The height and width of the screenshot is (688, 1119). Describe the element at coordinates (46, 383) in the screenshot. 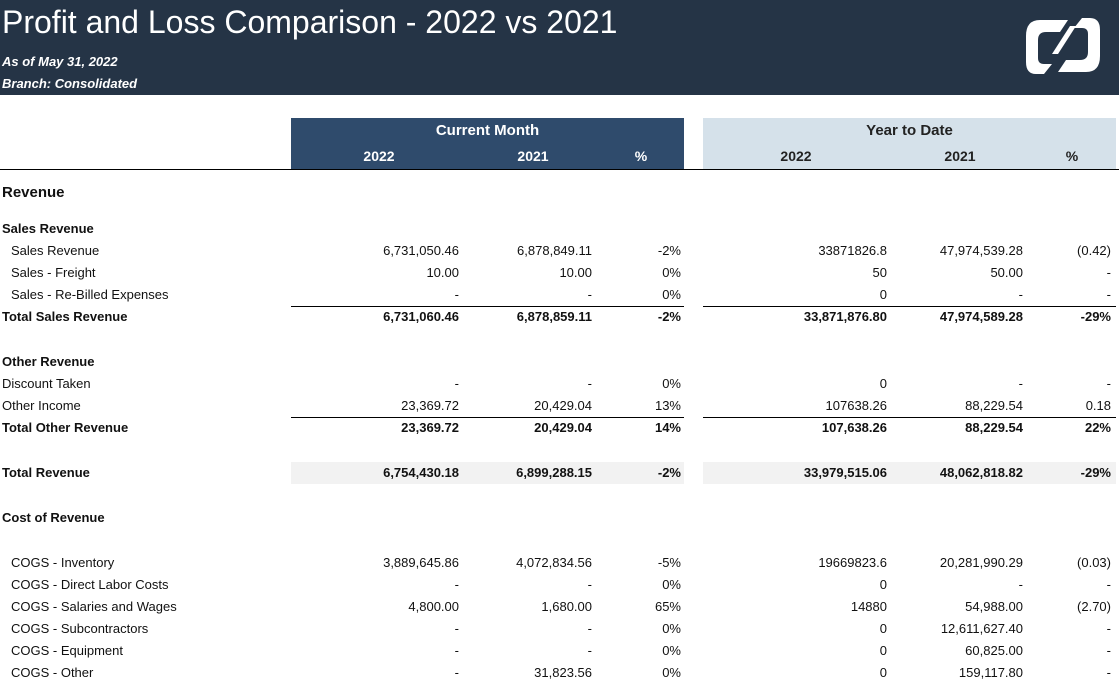

I see `line-item-label: Discount Taken` at that location.